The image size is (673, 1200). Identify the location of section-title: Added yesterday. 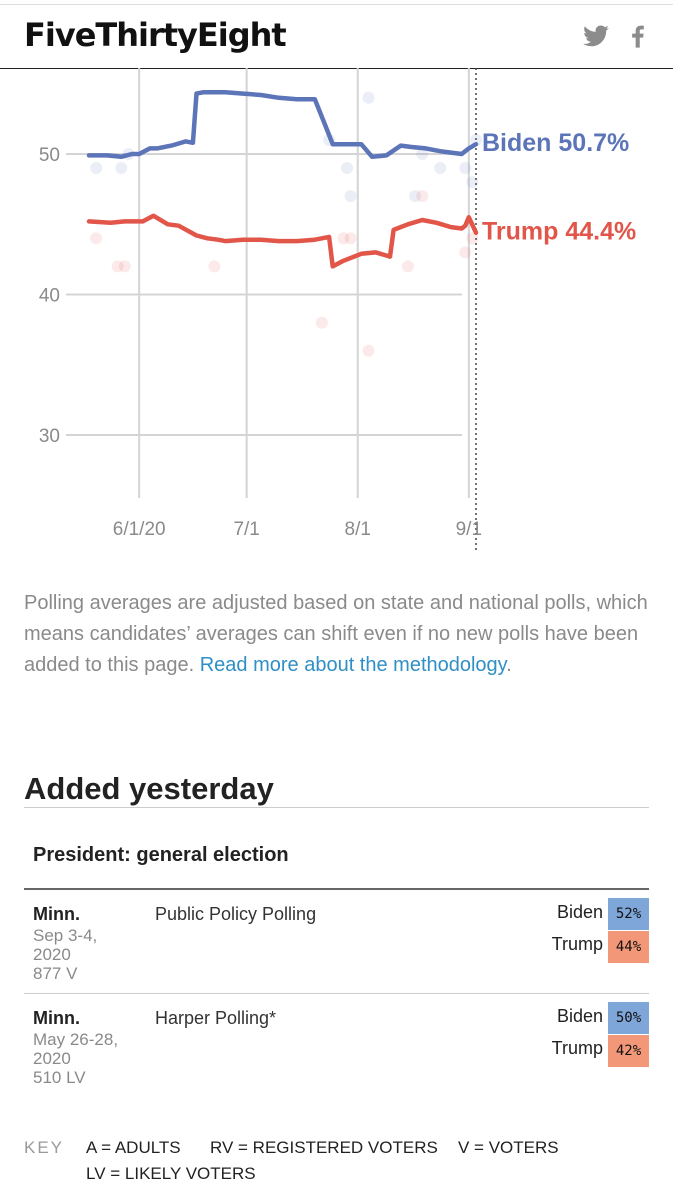
(149, 788).